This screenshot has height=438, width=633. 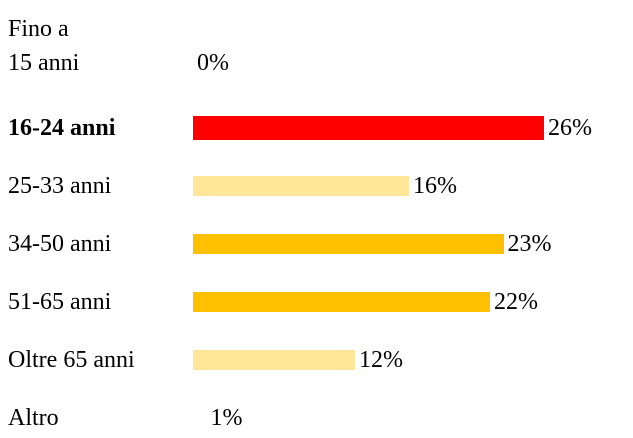 I want to click on bar-row: 51-65 anni 22%, so click(x=318, y=302).